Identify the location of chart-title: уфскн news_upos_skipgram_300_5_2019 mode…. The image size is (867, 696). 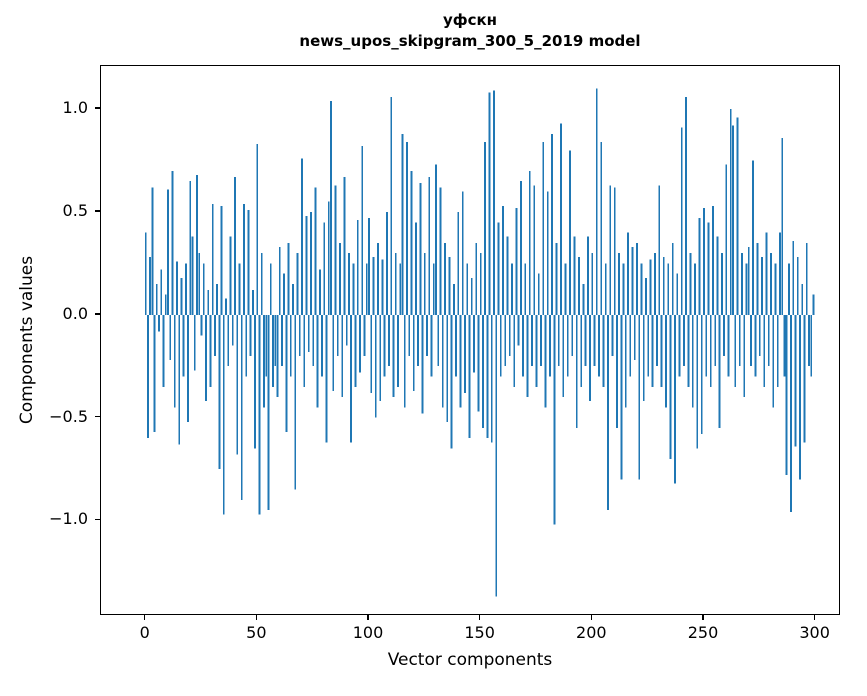
(470, 31).